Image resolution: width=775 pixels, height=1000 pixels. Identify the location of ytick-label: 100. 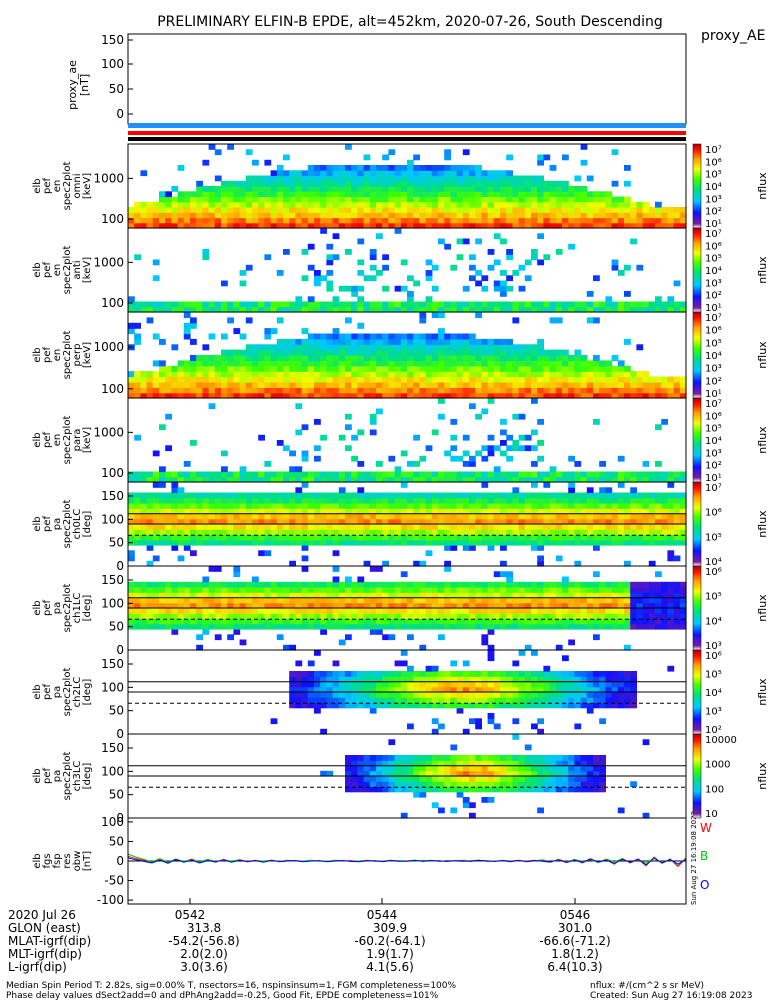
(112, 687).